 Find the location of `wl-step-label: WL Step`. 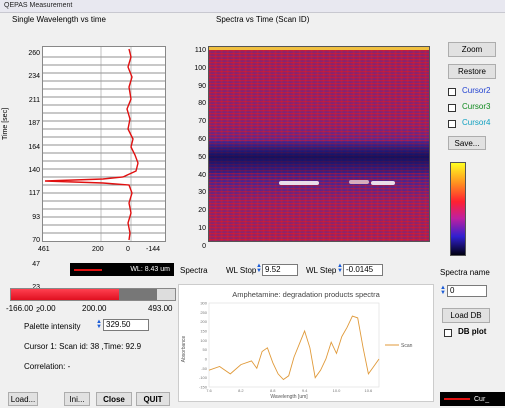

wl-step-label: WL Step is located at coordinates (321, 270).